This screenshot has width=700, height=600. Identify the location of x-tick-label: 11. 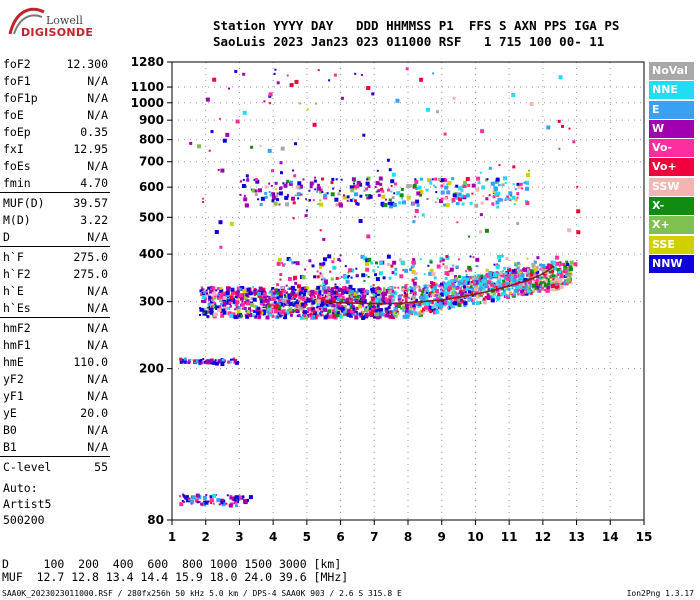
(509, 537).